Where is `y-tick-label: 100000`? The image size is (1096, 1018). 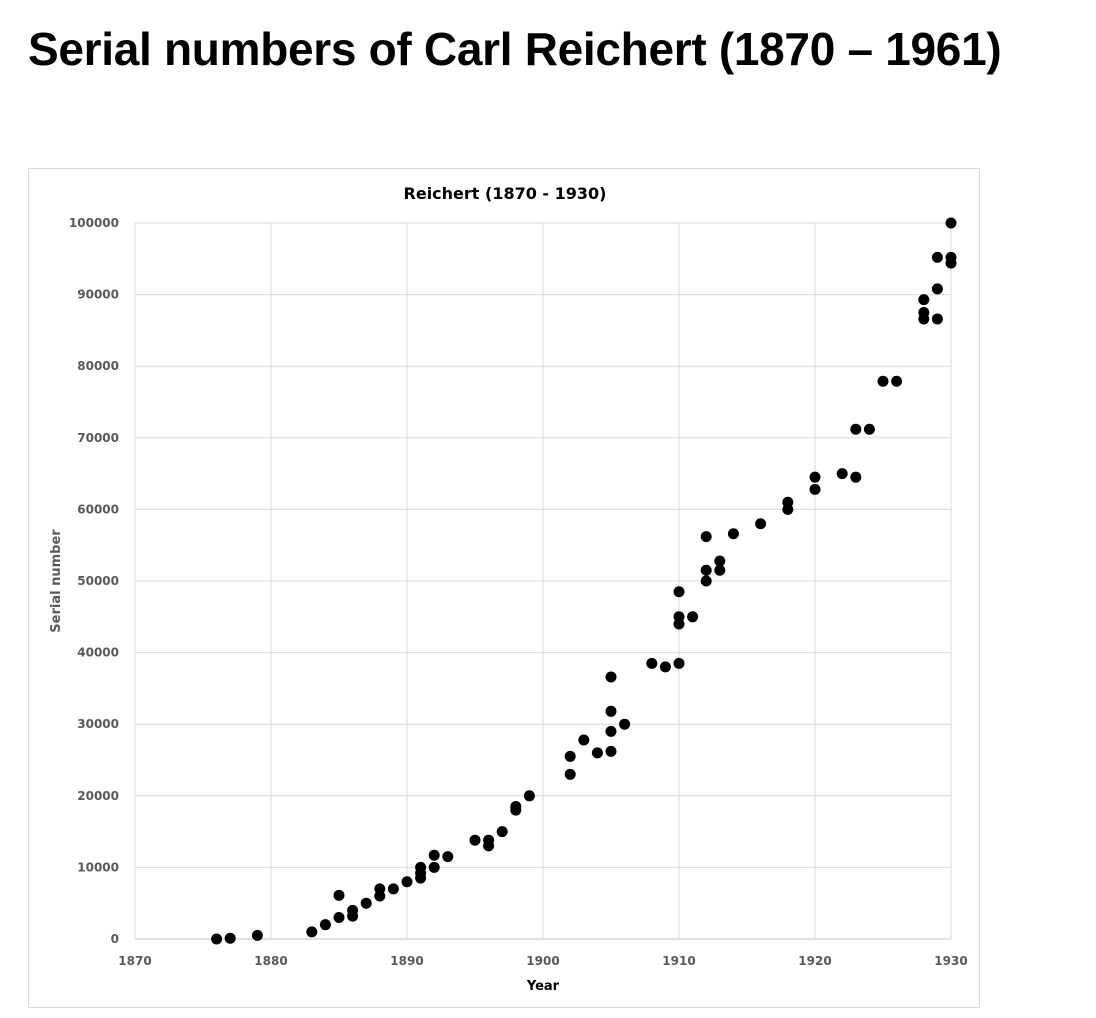 y-tick-label: 100000 is located at coordinates (94, 223).